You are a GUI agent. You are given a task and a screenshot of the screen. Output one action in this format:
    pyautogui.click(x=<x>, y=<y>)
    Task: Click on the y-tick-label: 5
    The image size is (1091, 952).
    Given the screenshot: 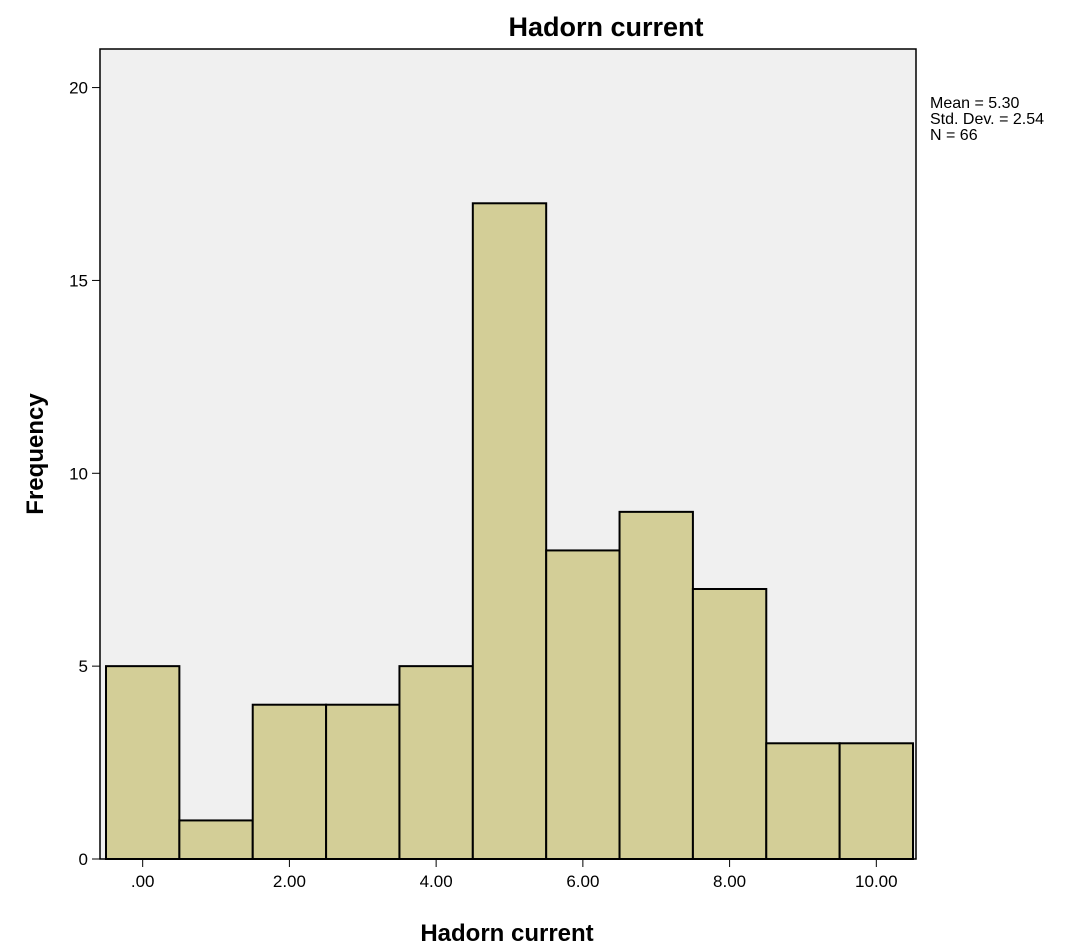 What is the action you would take?
    pyautogui.click(x=83, y=666)
    